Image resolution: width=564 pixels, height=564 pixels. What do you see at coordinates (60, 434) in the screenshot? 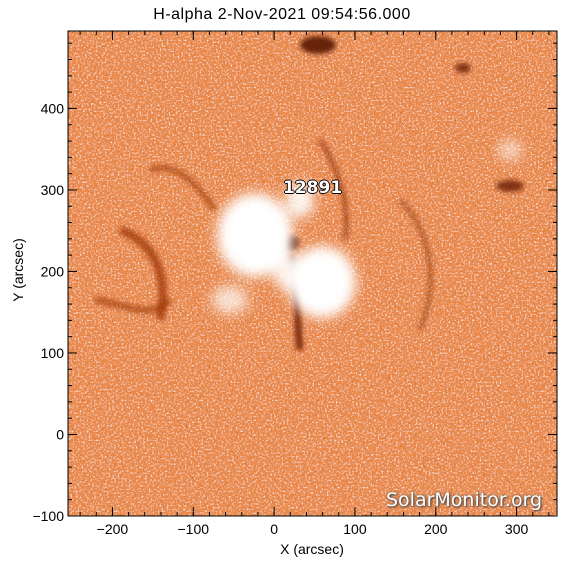
I see `y-tick-label: 0` at bounding box center [60, 434].